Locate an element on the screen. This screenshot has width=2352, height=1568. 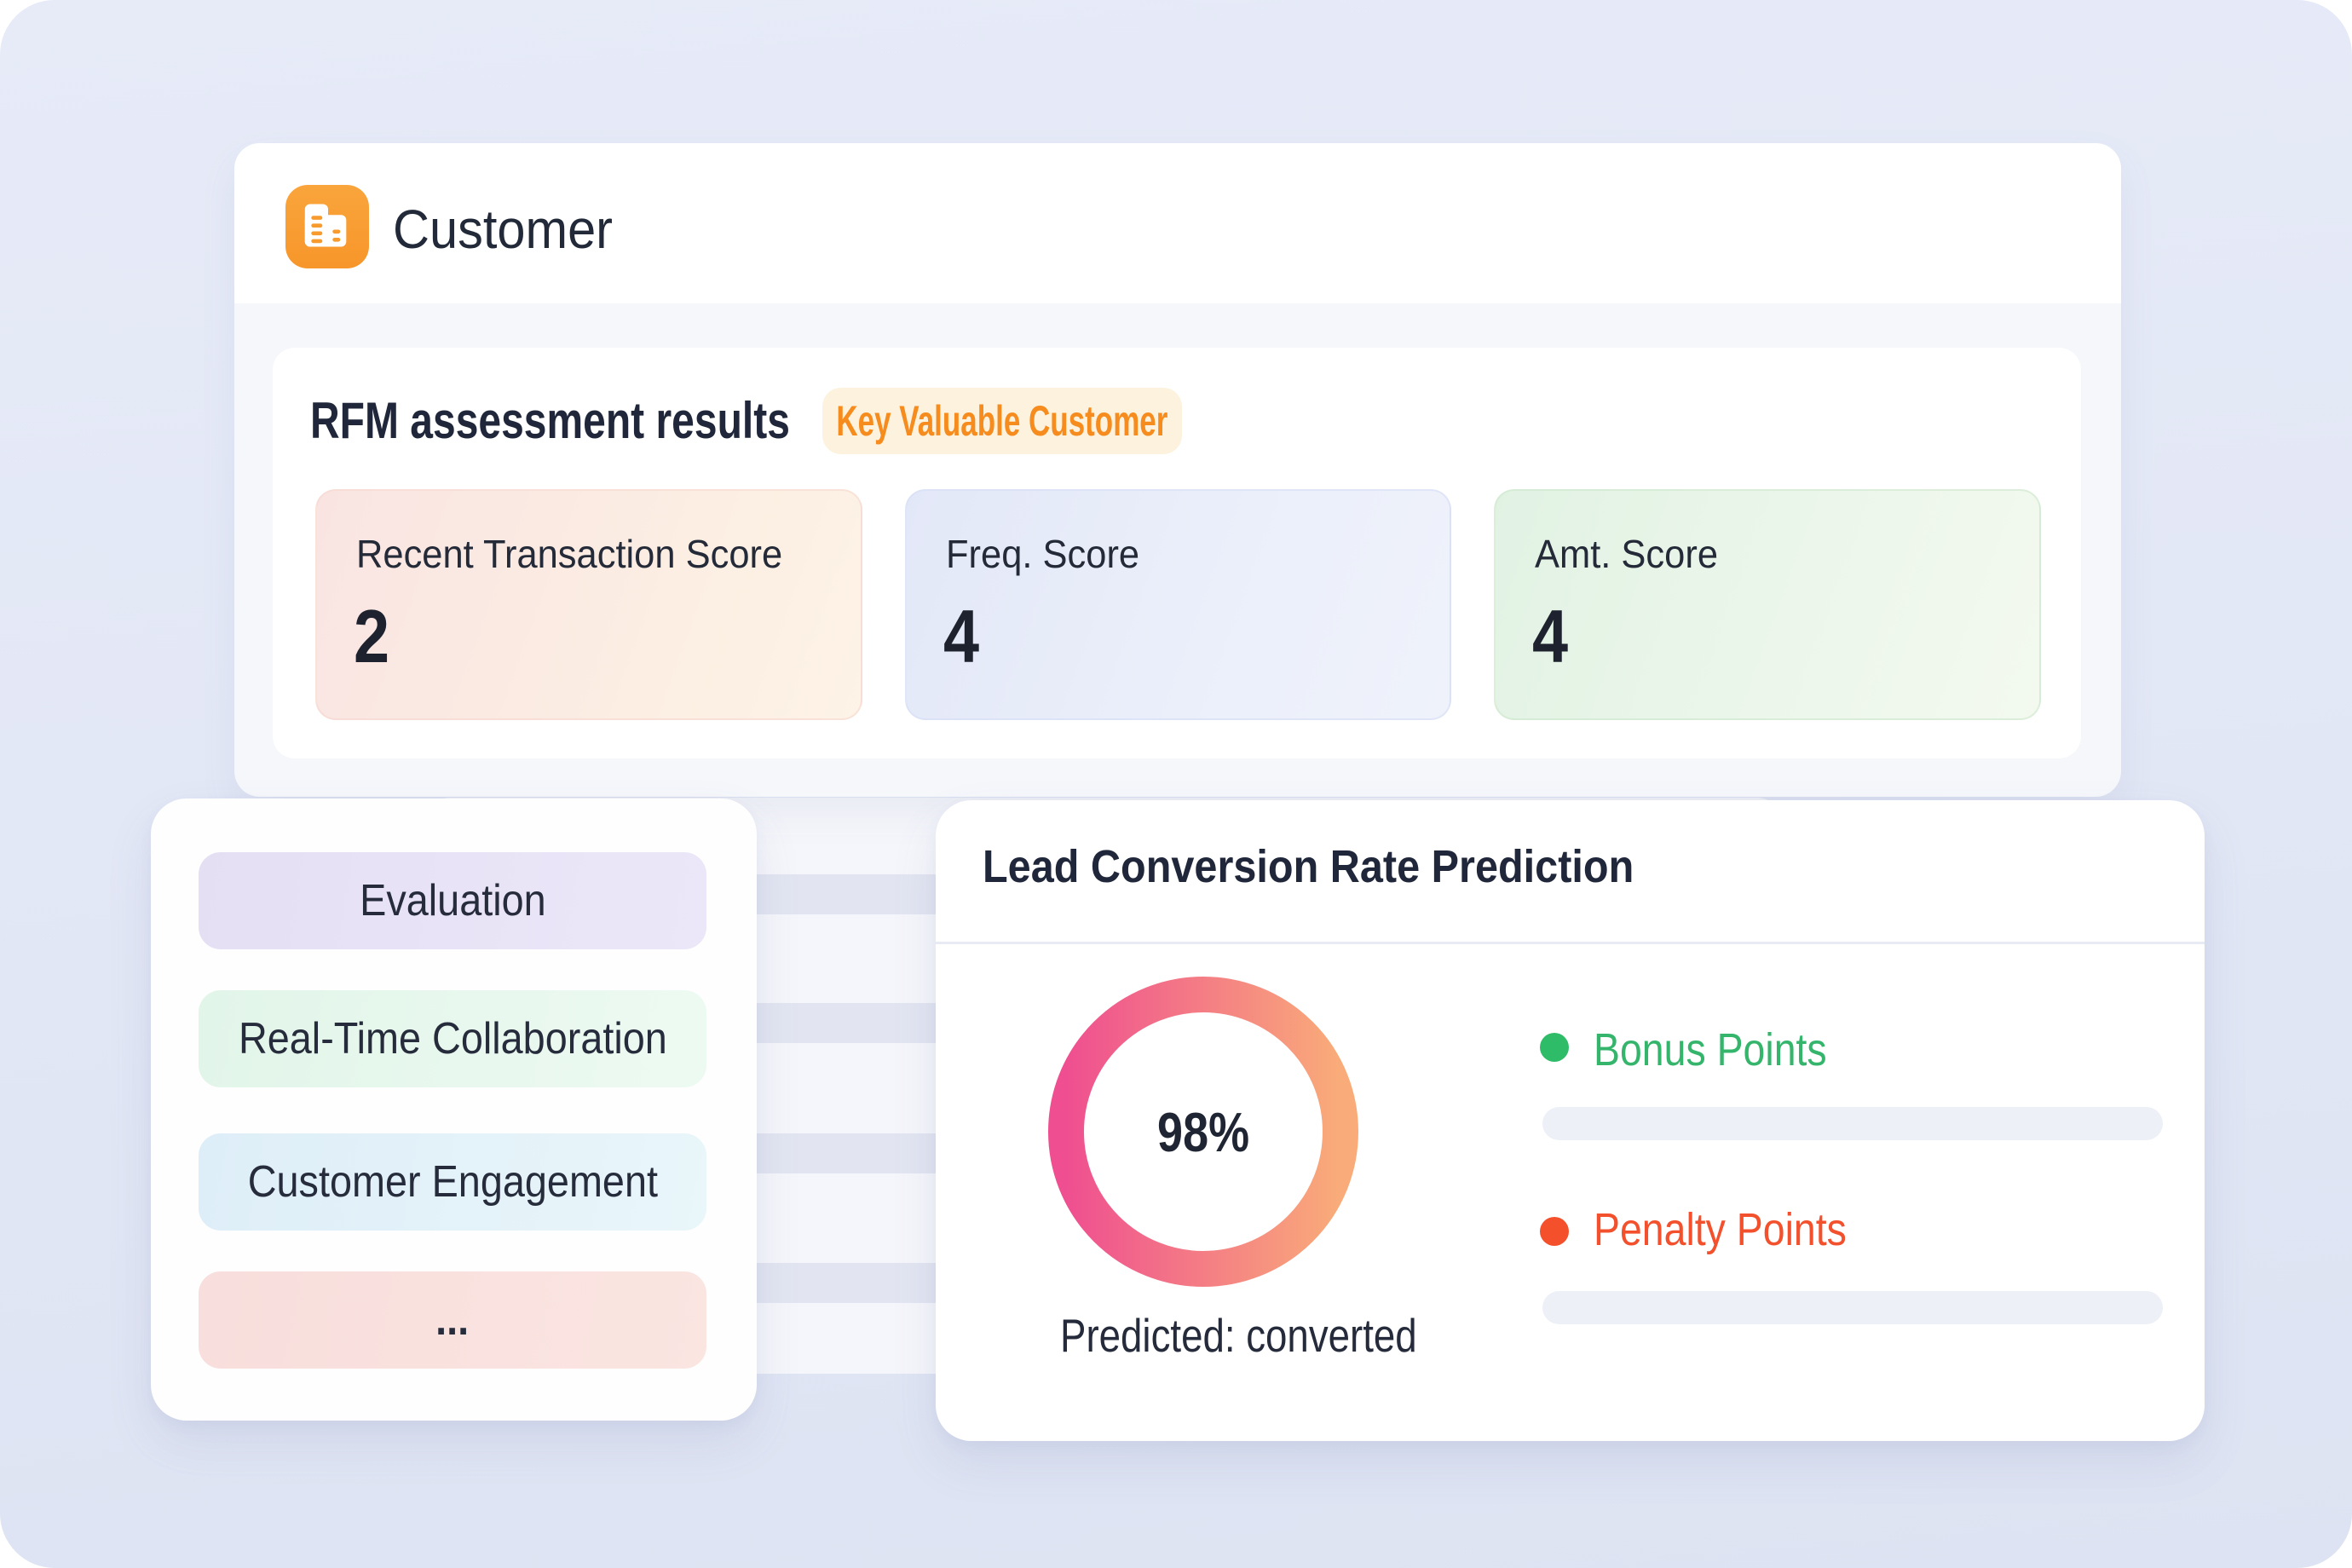
page-title: Customer is located at coordinates (503, 230).